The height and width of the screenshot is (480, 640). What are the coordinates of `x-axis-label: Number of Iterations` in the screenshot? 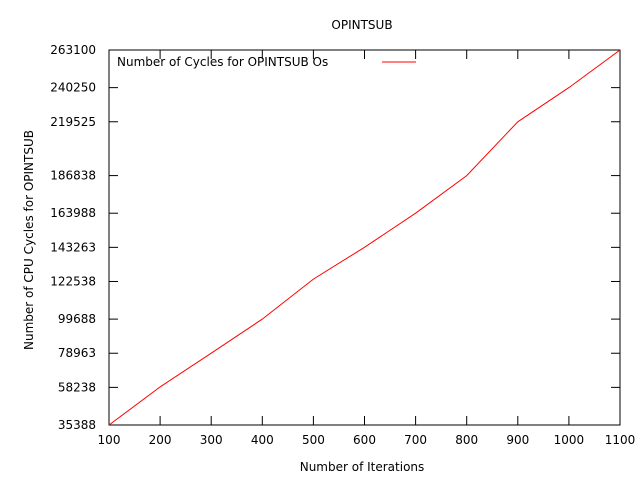 It's located at (362, 467).